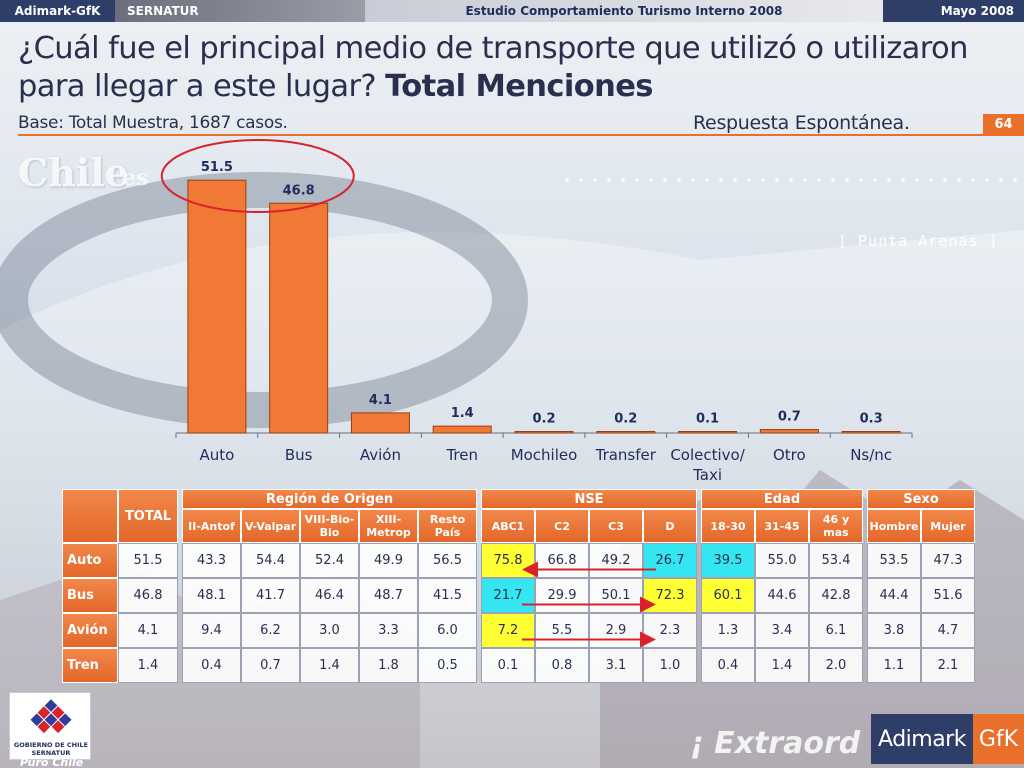 This screenshot has height=768, width=1024. What do you see at coordinates (921, 499) in the screenshot?
I see `group-header: Sexo` at bounding box center [921, 499].